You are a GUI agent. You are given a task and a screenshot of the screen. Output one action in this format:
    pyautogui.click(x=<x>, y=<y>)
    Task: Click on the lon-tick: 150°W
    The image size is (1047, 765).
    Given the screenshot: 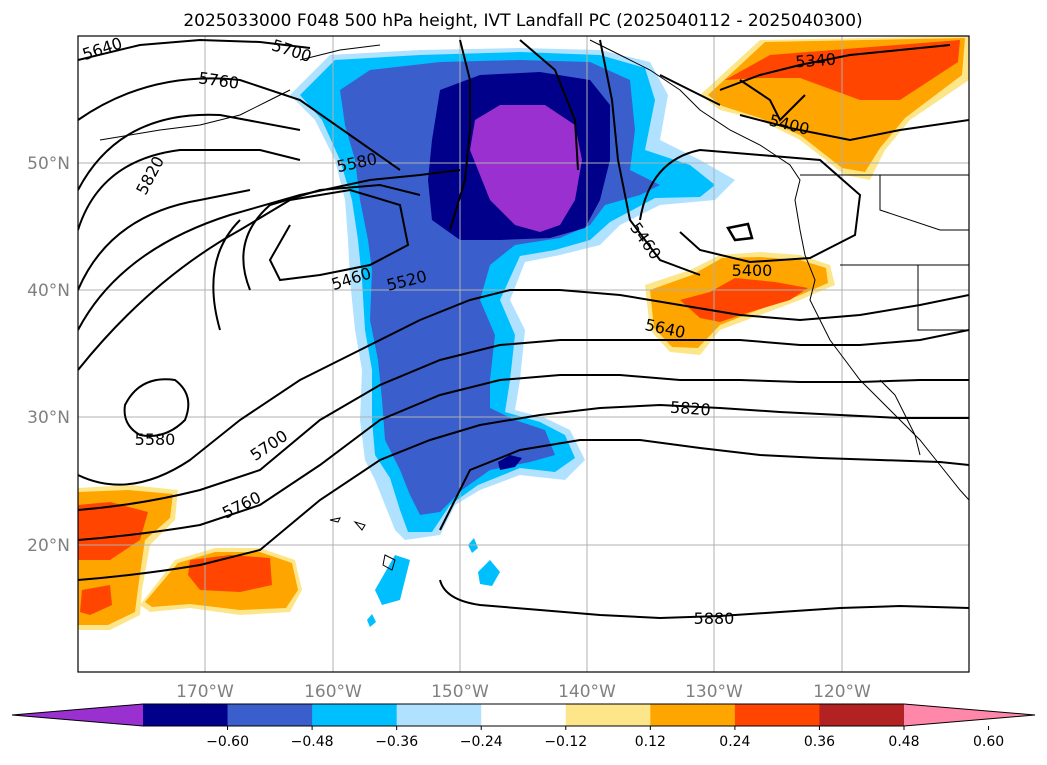 What is the action you would take?
    pyautogui.click(x=460, y=692)
    